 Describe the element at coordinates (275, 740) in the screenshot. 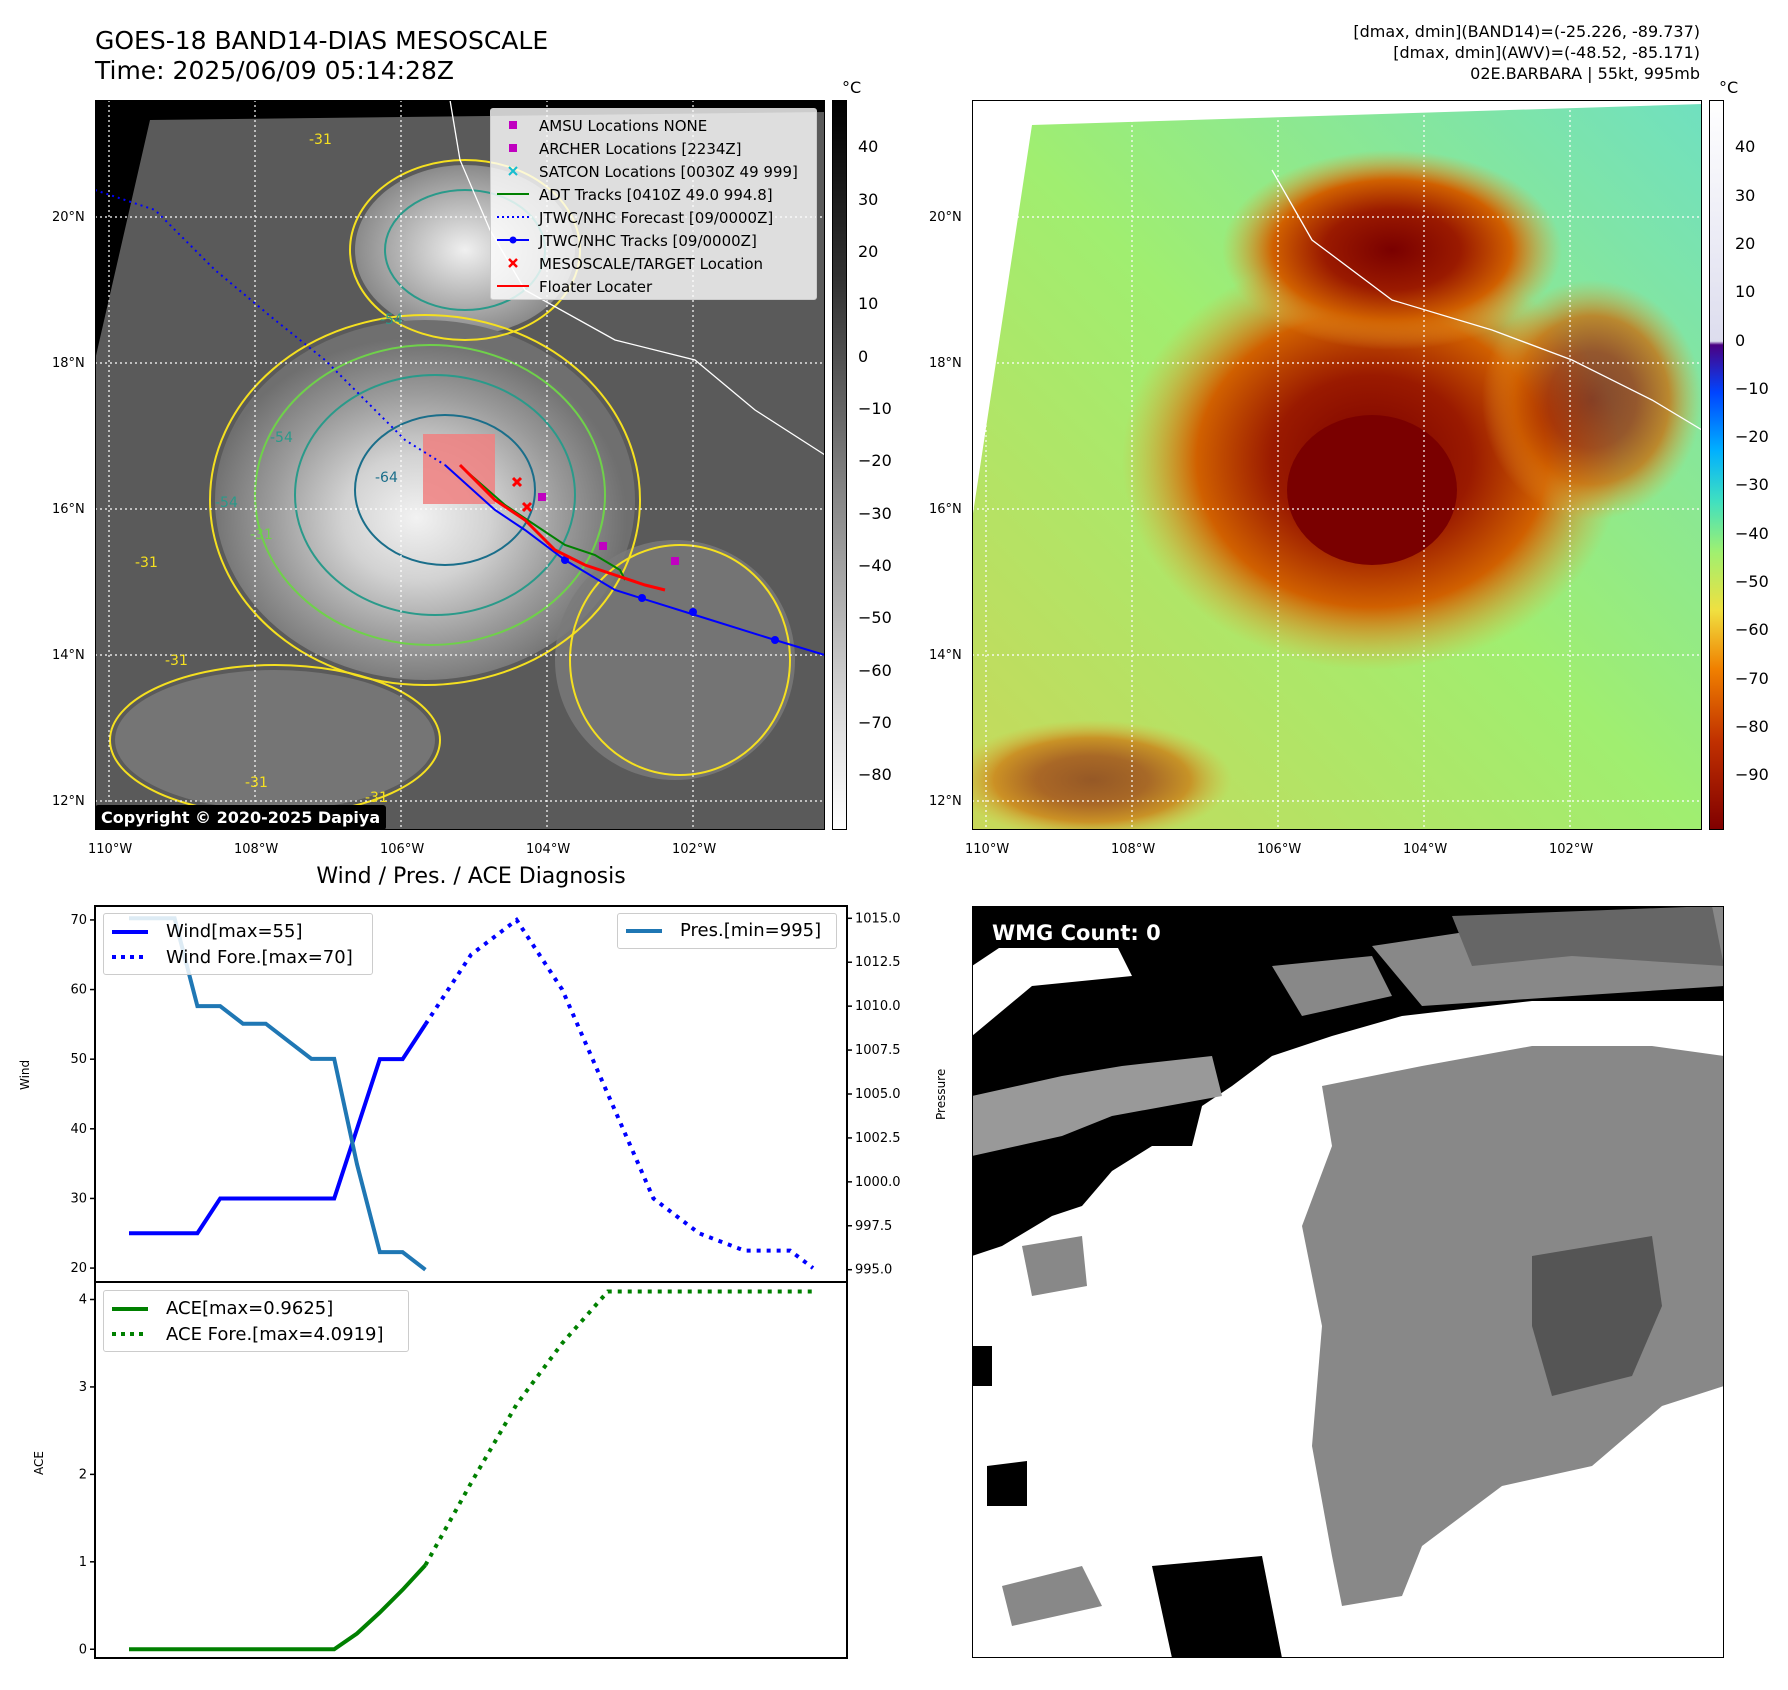

I see `ir-sw-cloud` at that location.